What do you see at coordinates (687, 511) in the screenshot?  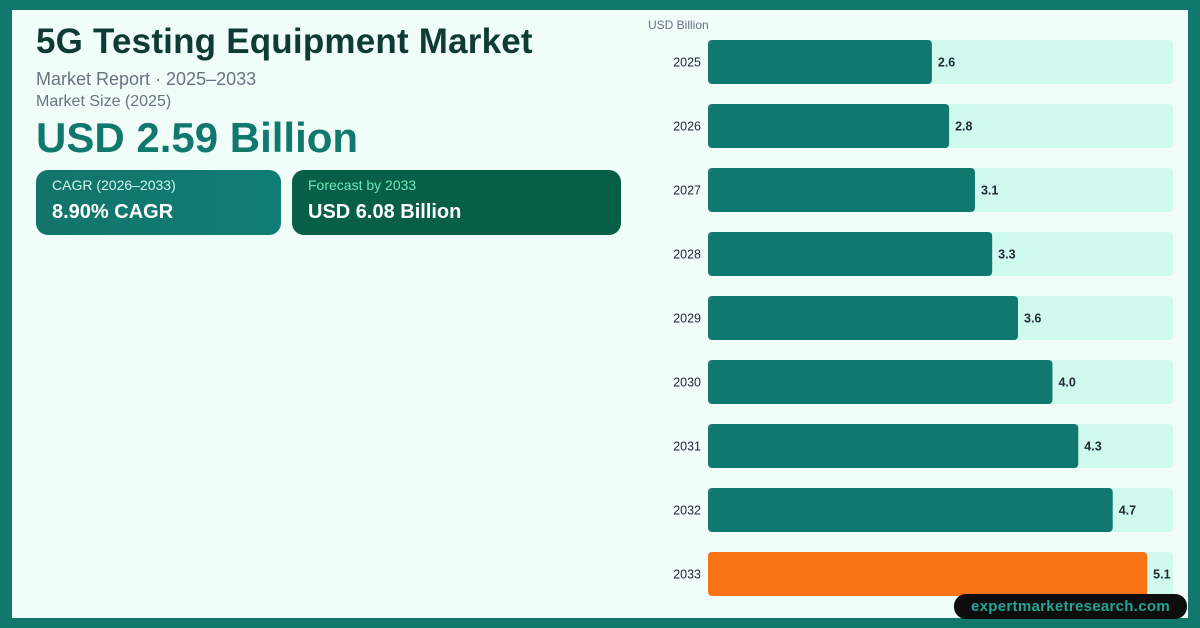 I see `category-label-2032: 2032` at bounding box center [687, 511].